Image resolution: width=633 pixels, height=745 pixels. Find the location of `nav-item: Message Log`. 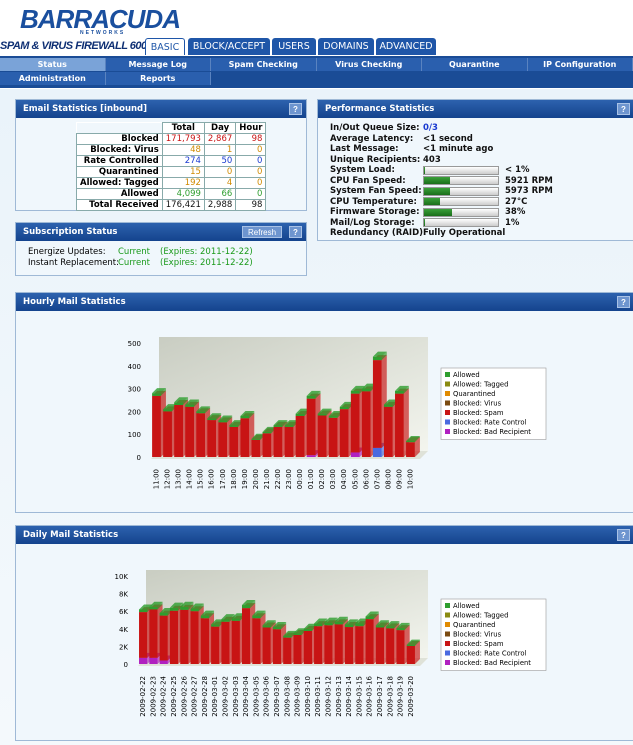

nav-item: Message Log is located at coordinates (158, 64).